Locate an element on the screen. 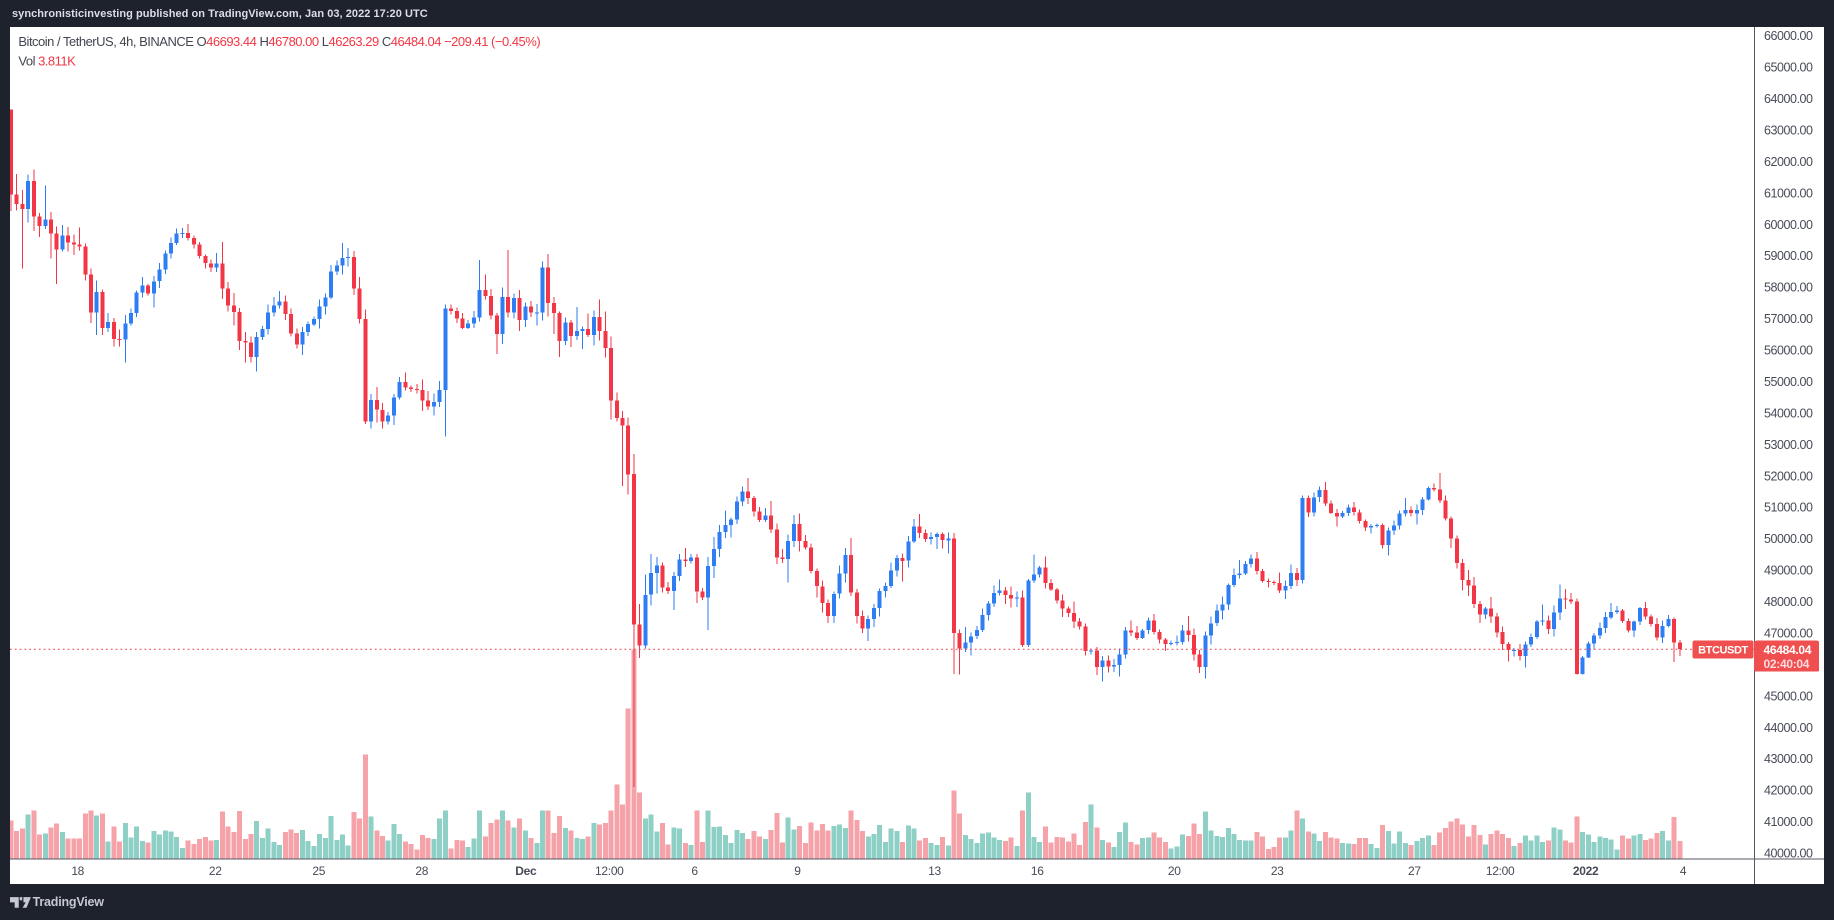 Image resolution: width=1834 pixels, height=920 pixels. svg-text: 56000.00 is located at coordinates (1788, 351).